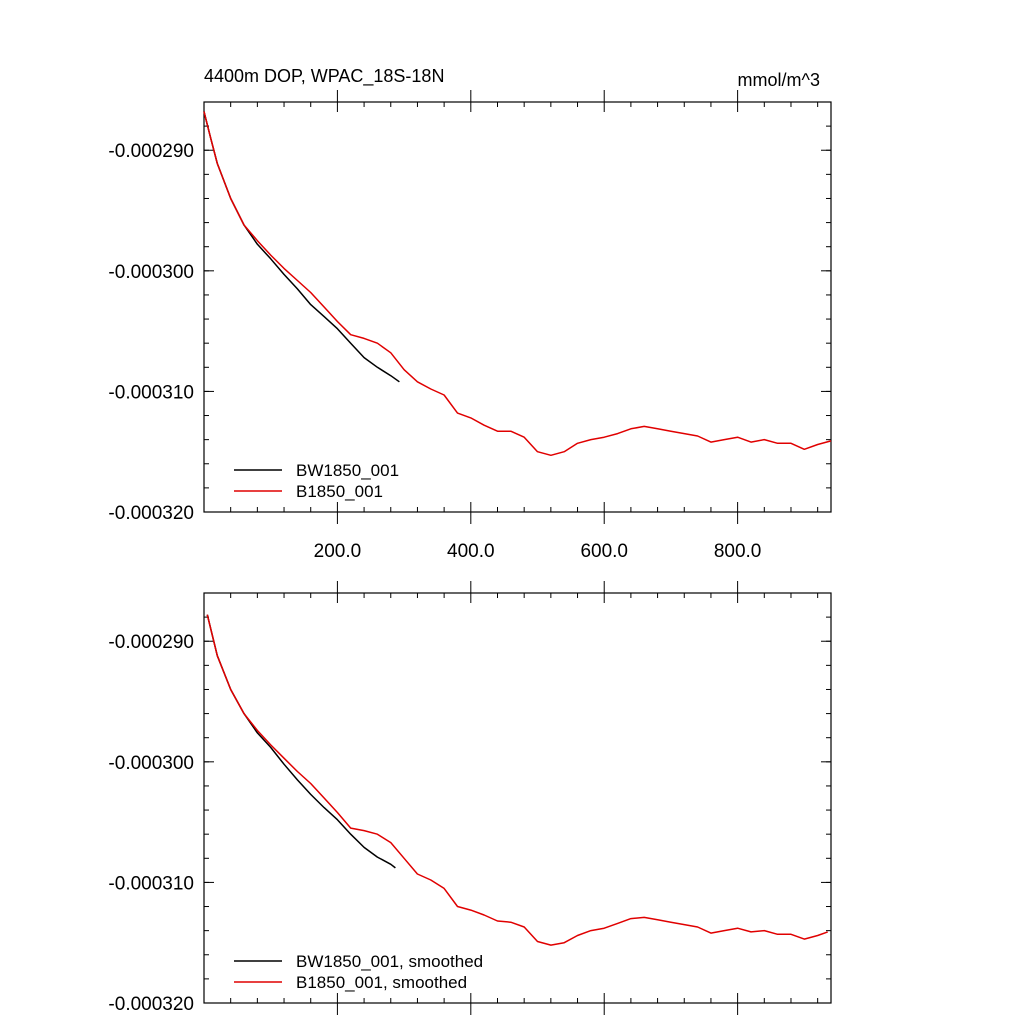 This screenshot has width=1024, height=1024. Describe the element at coordinates (339, 491) in the screenshot. I see `legend-label-b1850: B1850_001` at that location.